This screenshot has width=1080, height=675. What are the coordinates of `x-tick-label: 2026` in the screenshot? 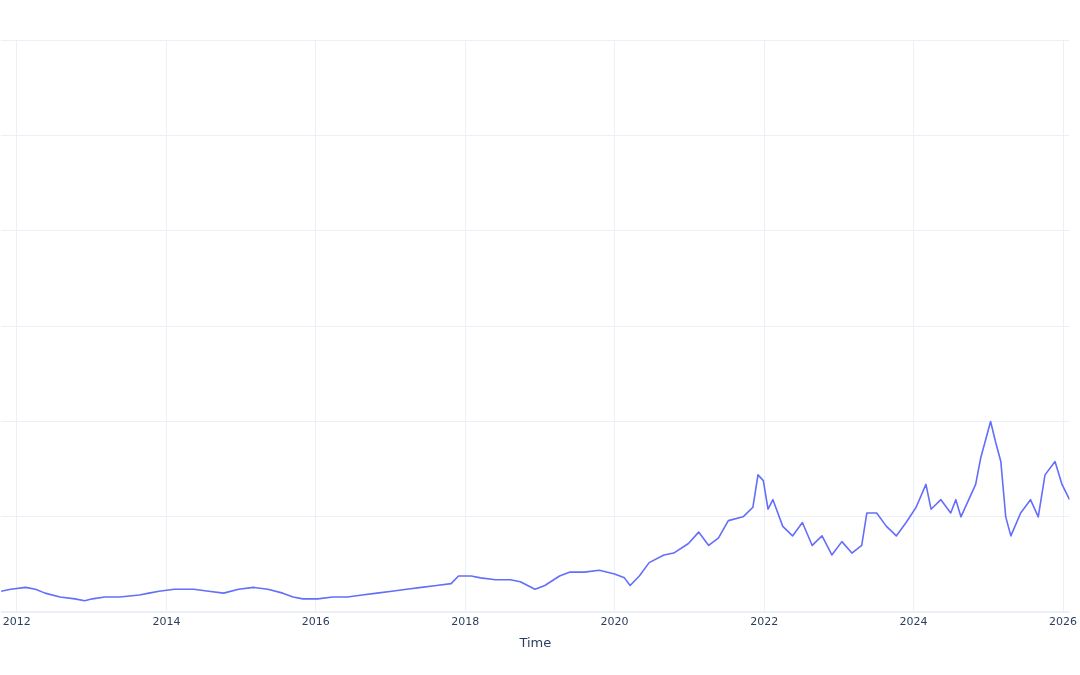 It's located at (1063, 621).